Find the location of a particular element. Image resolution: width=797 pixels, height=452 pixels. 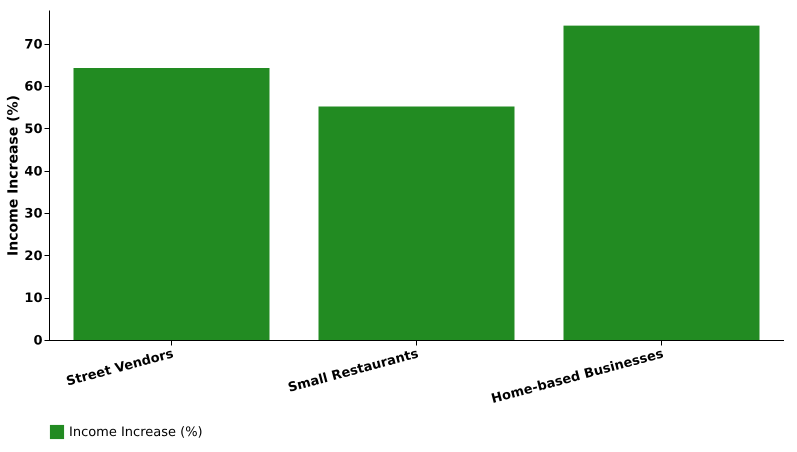

x-tick-label: Street Vendors is located at coordinates (120, 368).